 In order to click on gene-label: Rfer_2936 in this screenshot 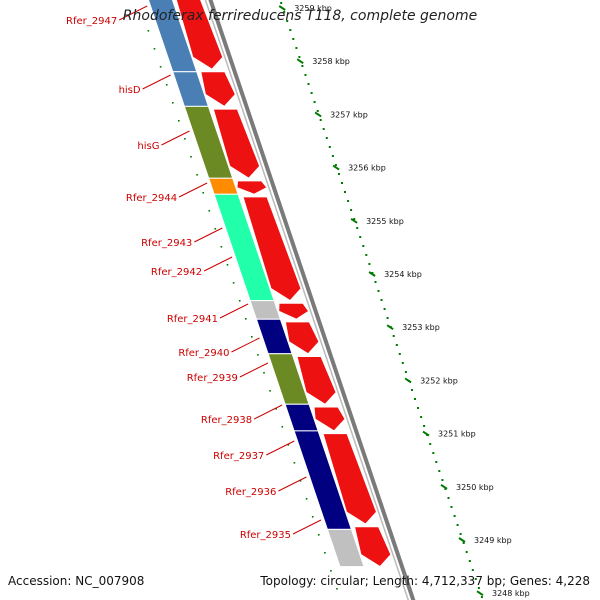, I will do `click(250, 492)`.